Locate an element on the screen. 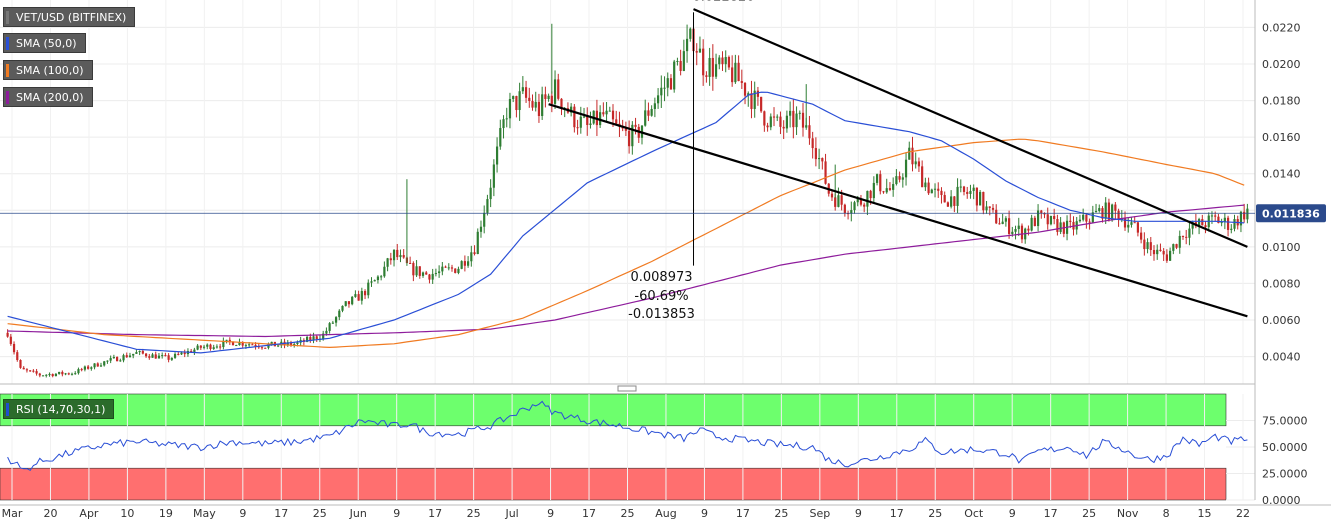  sma200-legend: SMA (200,0) is located at coordinates (48, 97).